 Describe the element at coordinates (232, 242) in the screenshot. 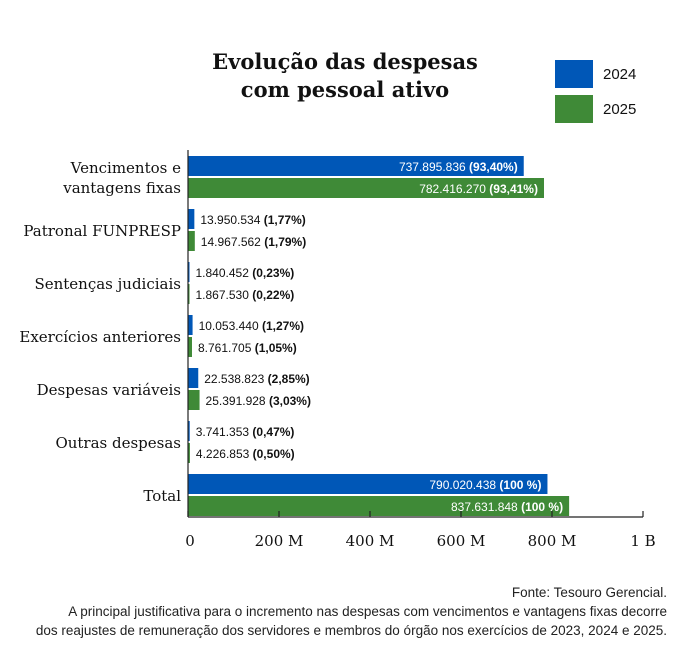

I see `data-label-value: 14.967.562` at that location.